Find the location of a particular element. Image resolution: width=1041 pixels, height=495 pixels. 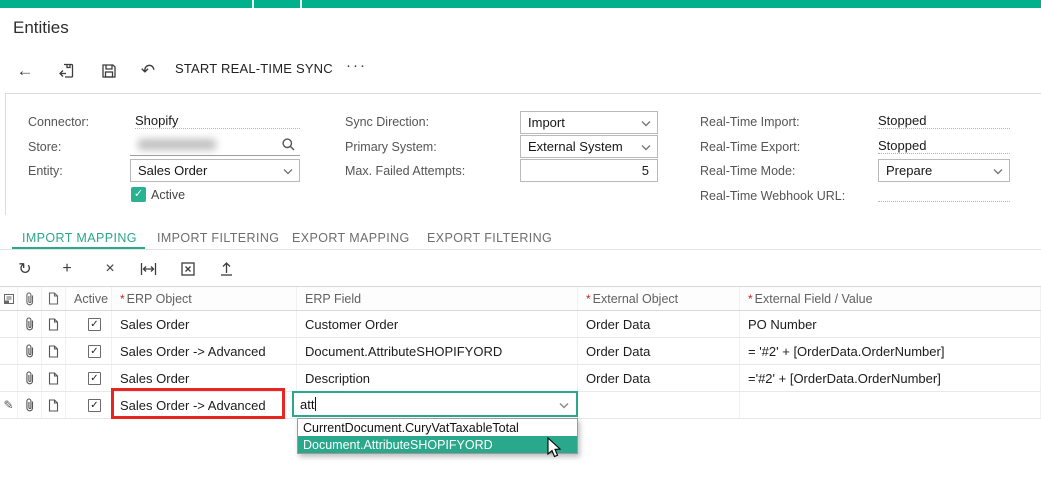

dropdown-item-selected: Document.AttributeSHOPIFYORD is located at coordinates (437, 444).